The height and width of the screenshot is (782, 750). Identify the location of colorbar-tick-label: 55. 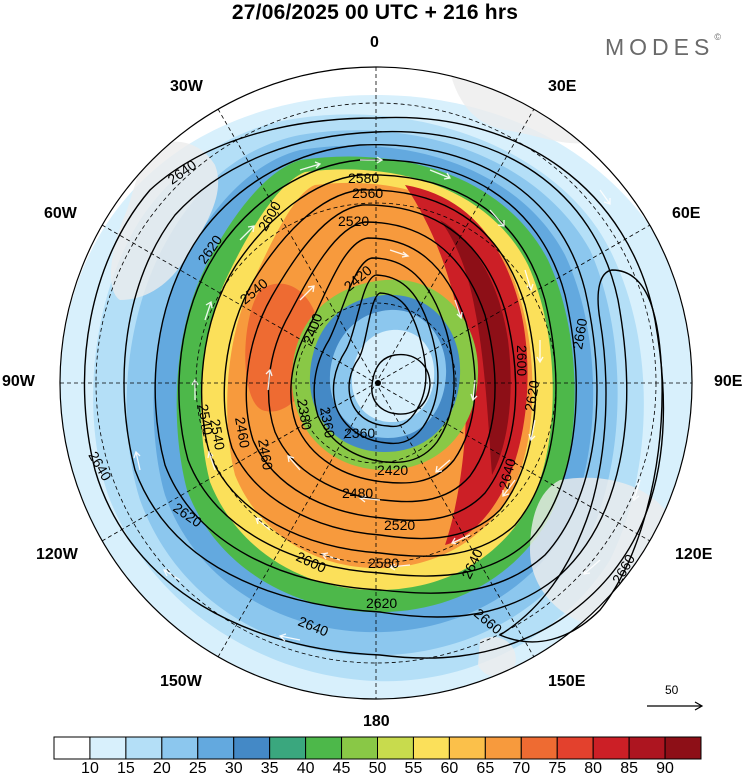
(413, 768).